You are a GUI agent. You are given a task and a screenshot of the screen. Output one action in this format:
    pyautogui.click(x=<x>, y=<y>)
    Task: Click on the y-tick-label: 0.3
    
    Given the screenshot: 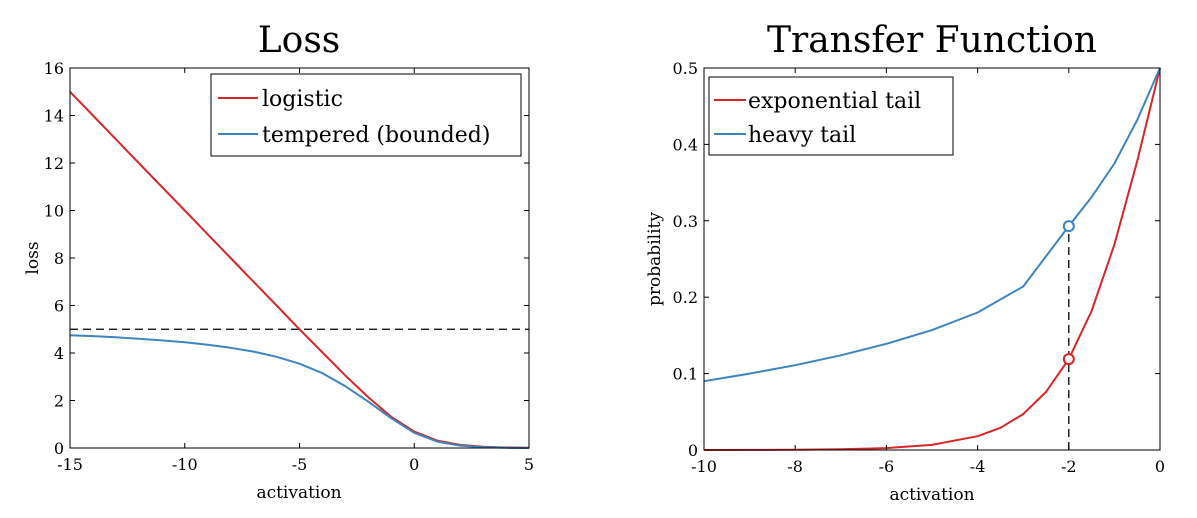 What is the action you would take?
    pyautogui.click(x=685, y=221)
    